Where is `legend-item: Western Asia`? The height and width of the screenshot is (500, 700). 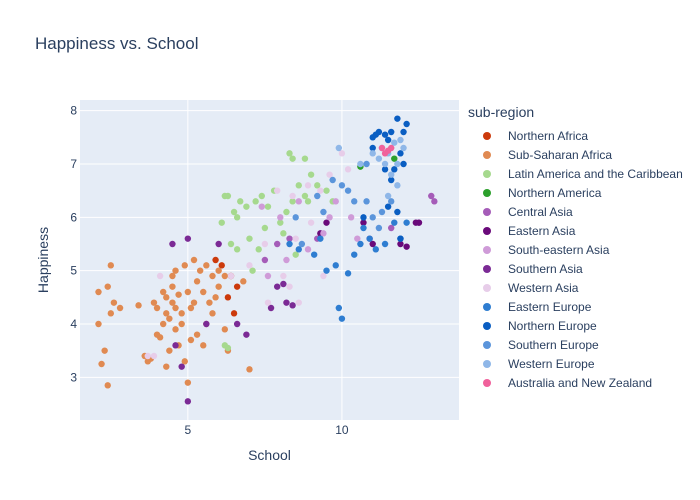 legend-item: Western Asia is located at coordinates (575, 287).